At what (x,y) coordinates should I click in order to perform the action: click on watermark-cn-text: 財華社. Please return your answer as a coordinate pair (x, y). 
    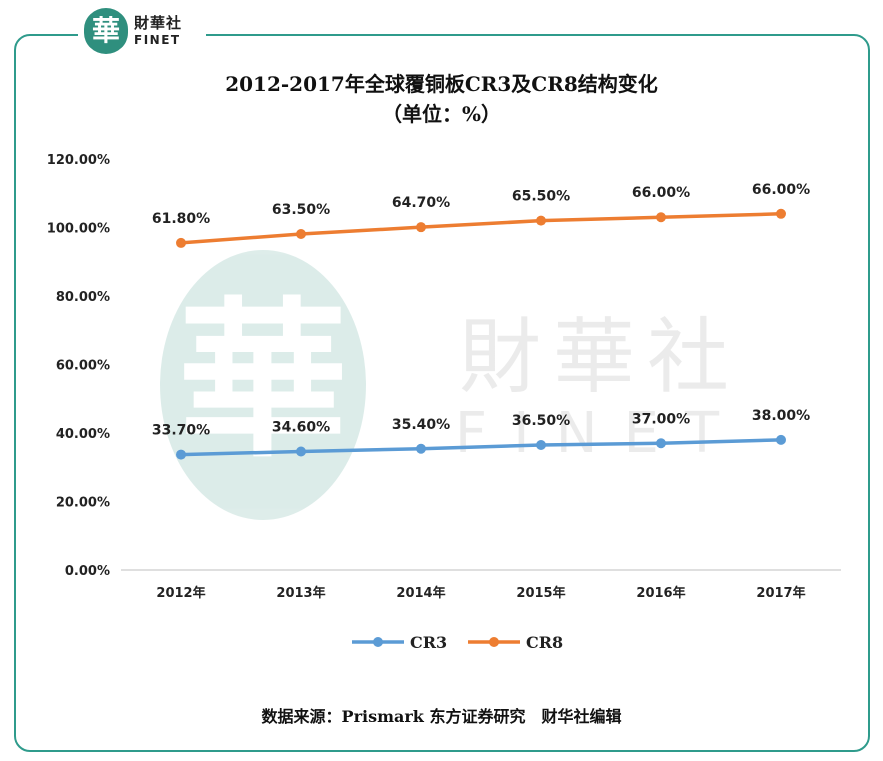
    Looking at the image, I should click on (600, 357).